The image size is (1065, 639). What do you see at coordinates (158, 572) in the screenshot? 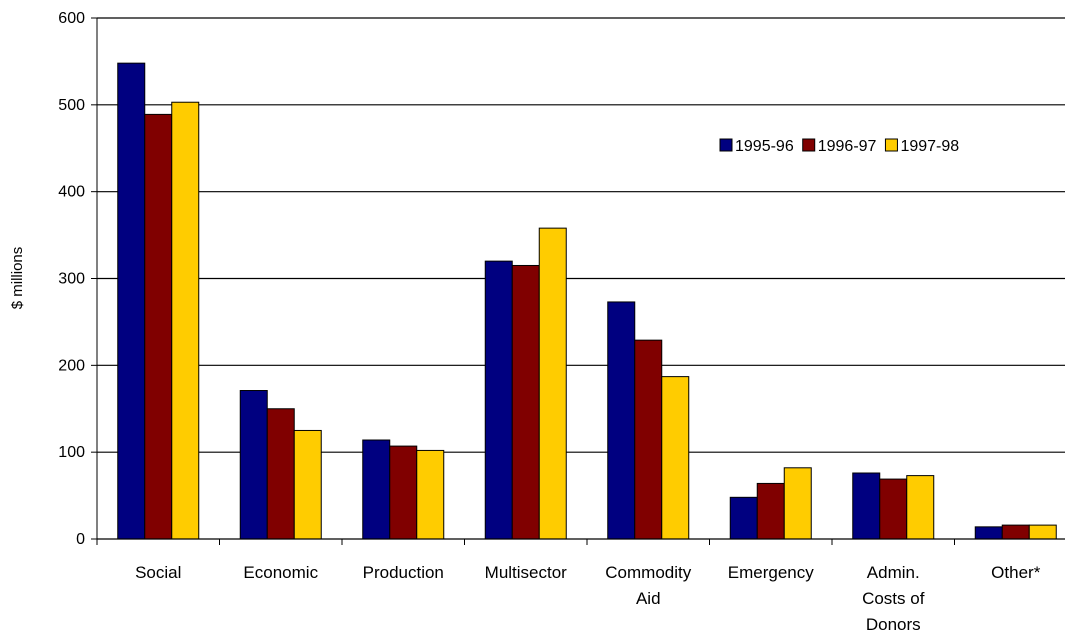
I see `x-category-label: Social` at bounding box center [158, 572].